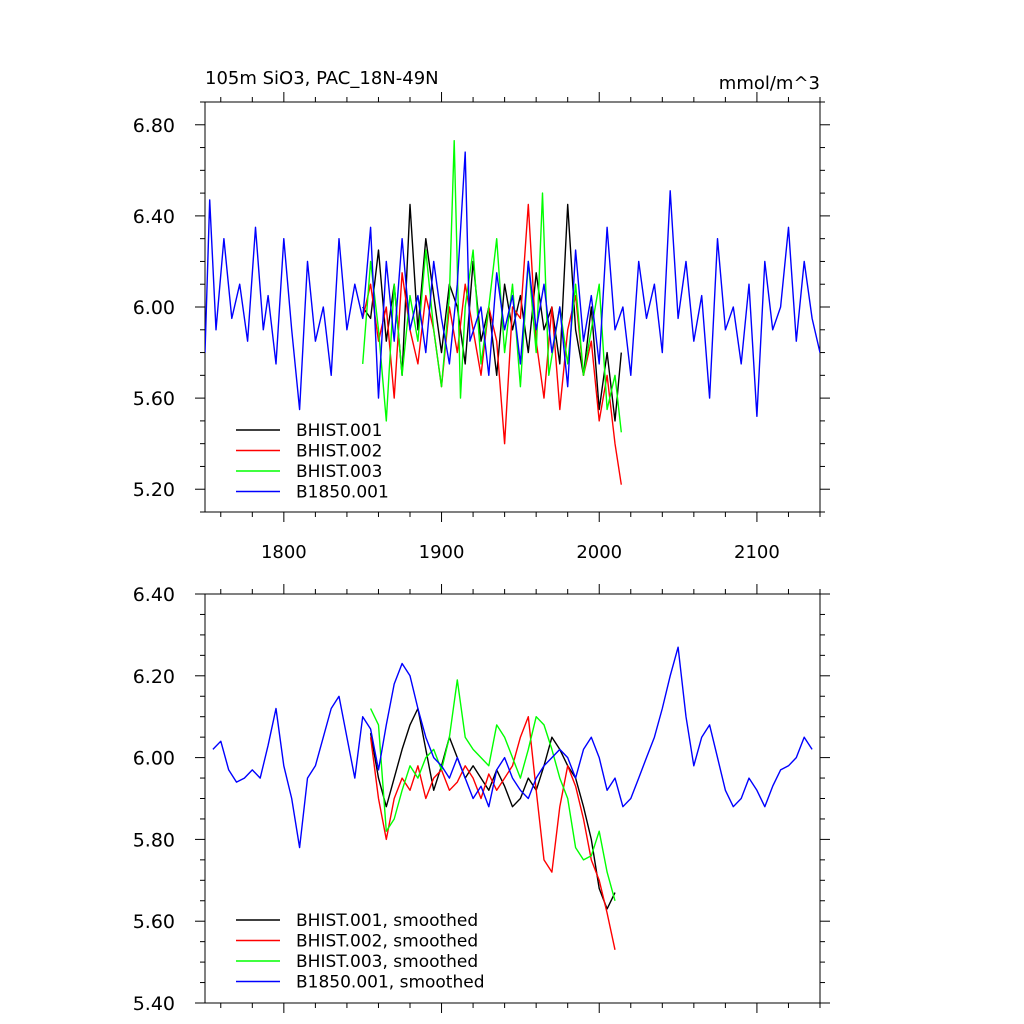  What do you see at coordinates (387, 942) in the screenshot?
I see `legend-label: BHIST.002, smoothed` at bounding box center [387, 942].